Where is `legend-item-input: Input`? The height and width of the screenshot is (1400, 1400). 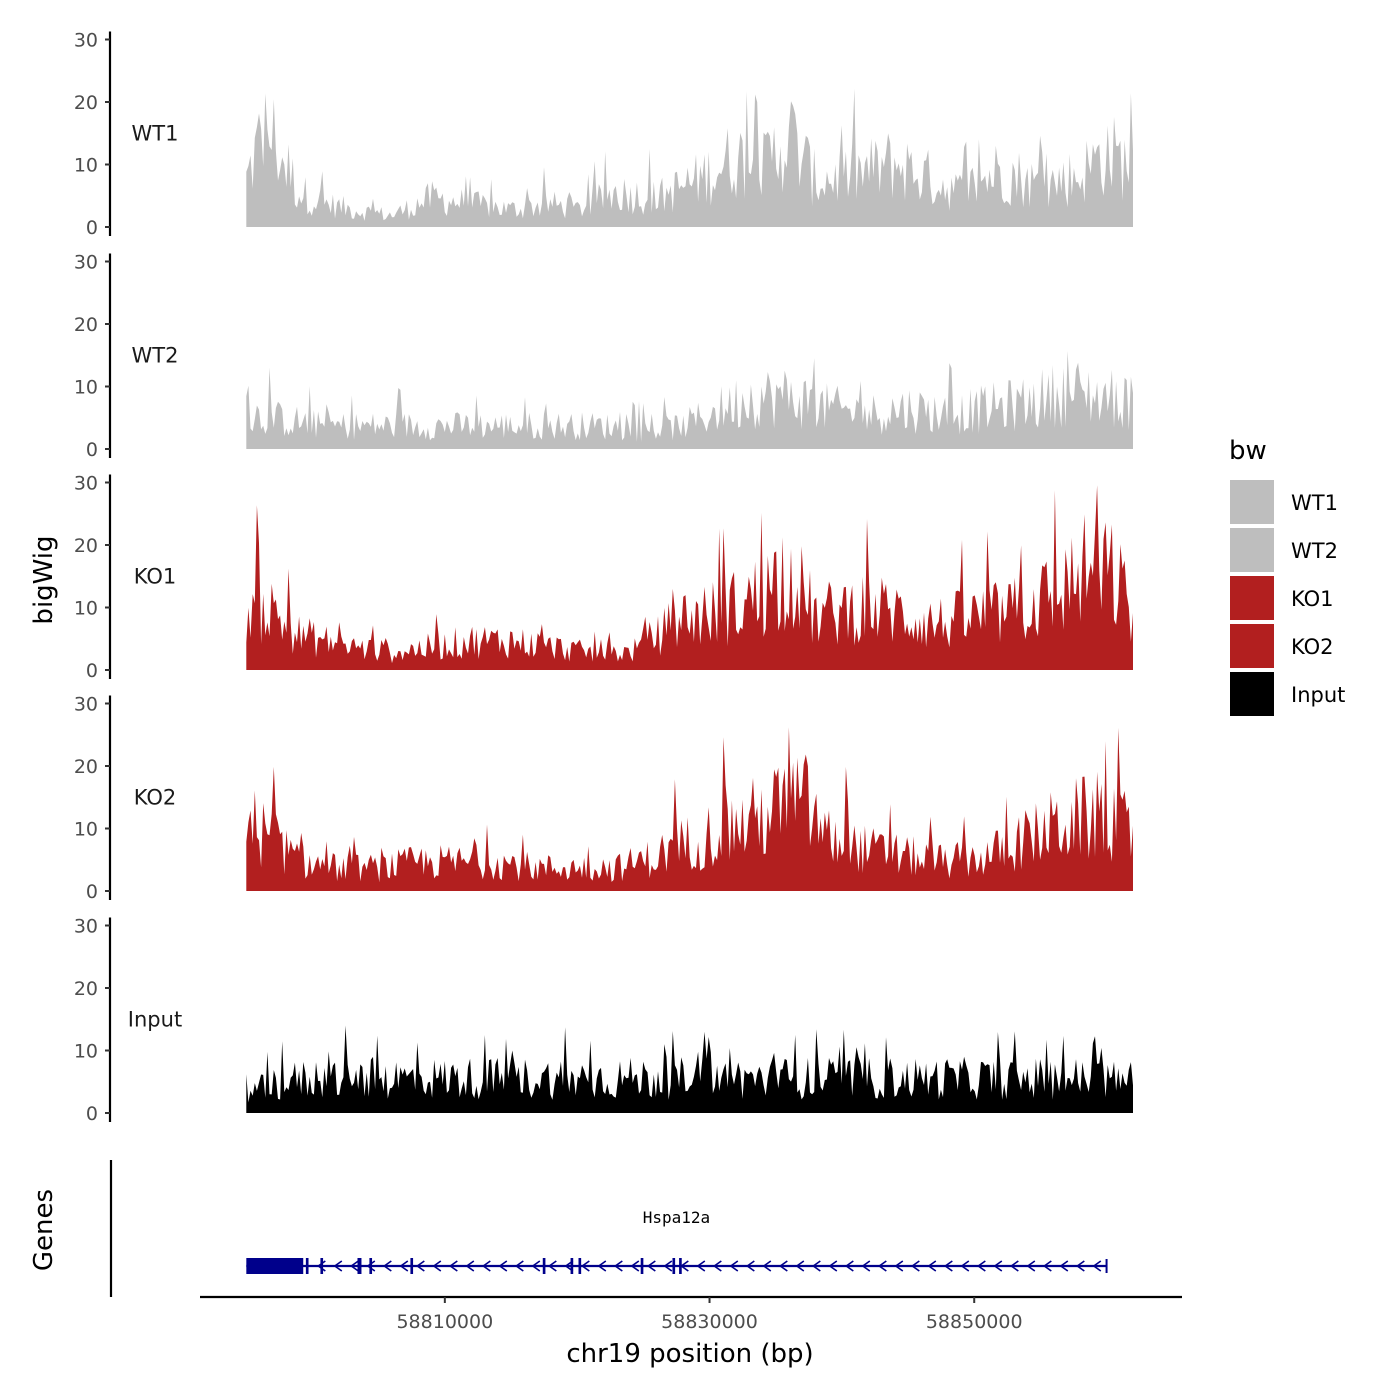
legend-item-input: Input is located at coordinates (1287, 694).